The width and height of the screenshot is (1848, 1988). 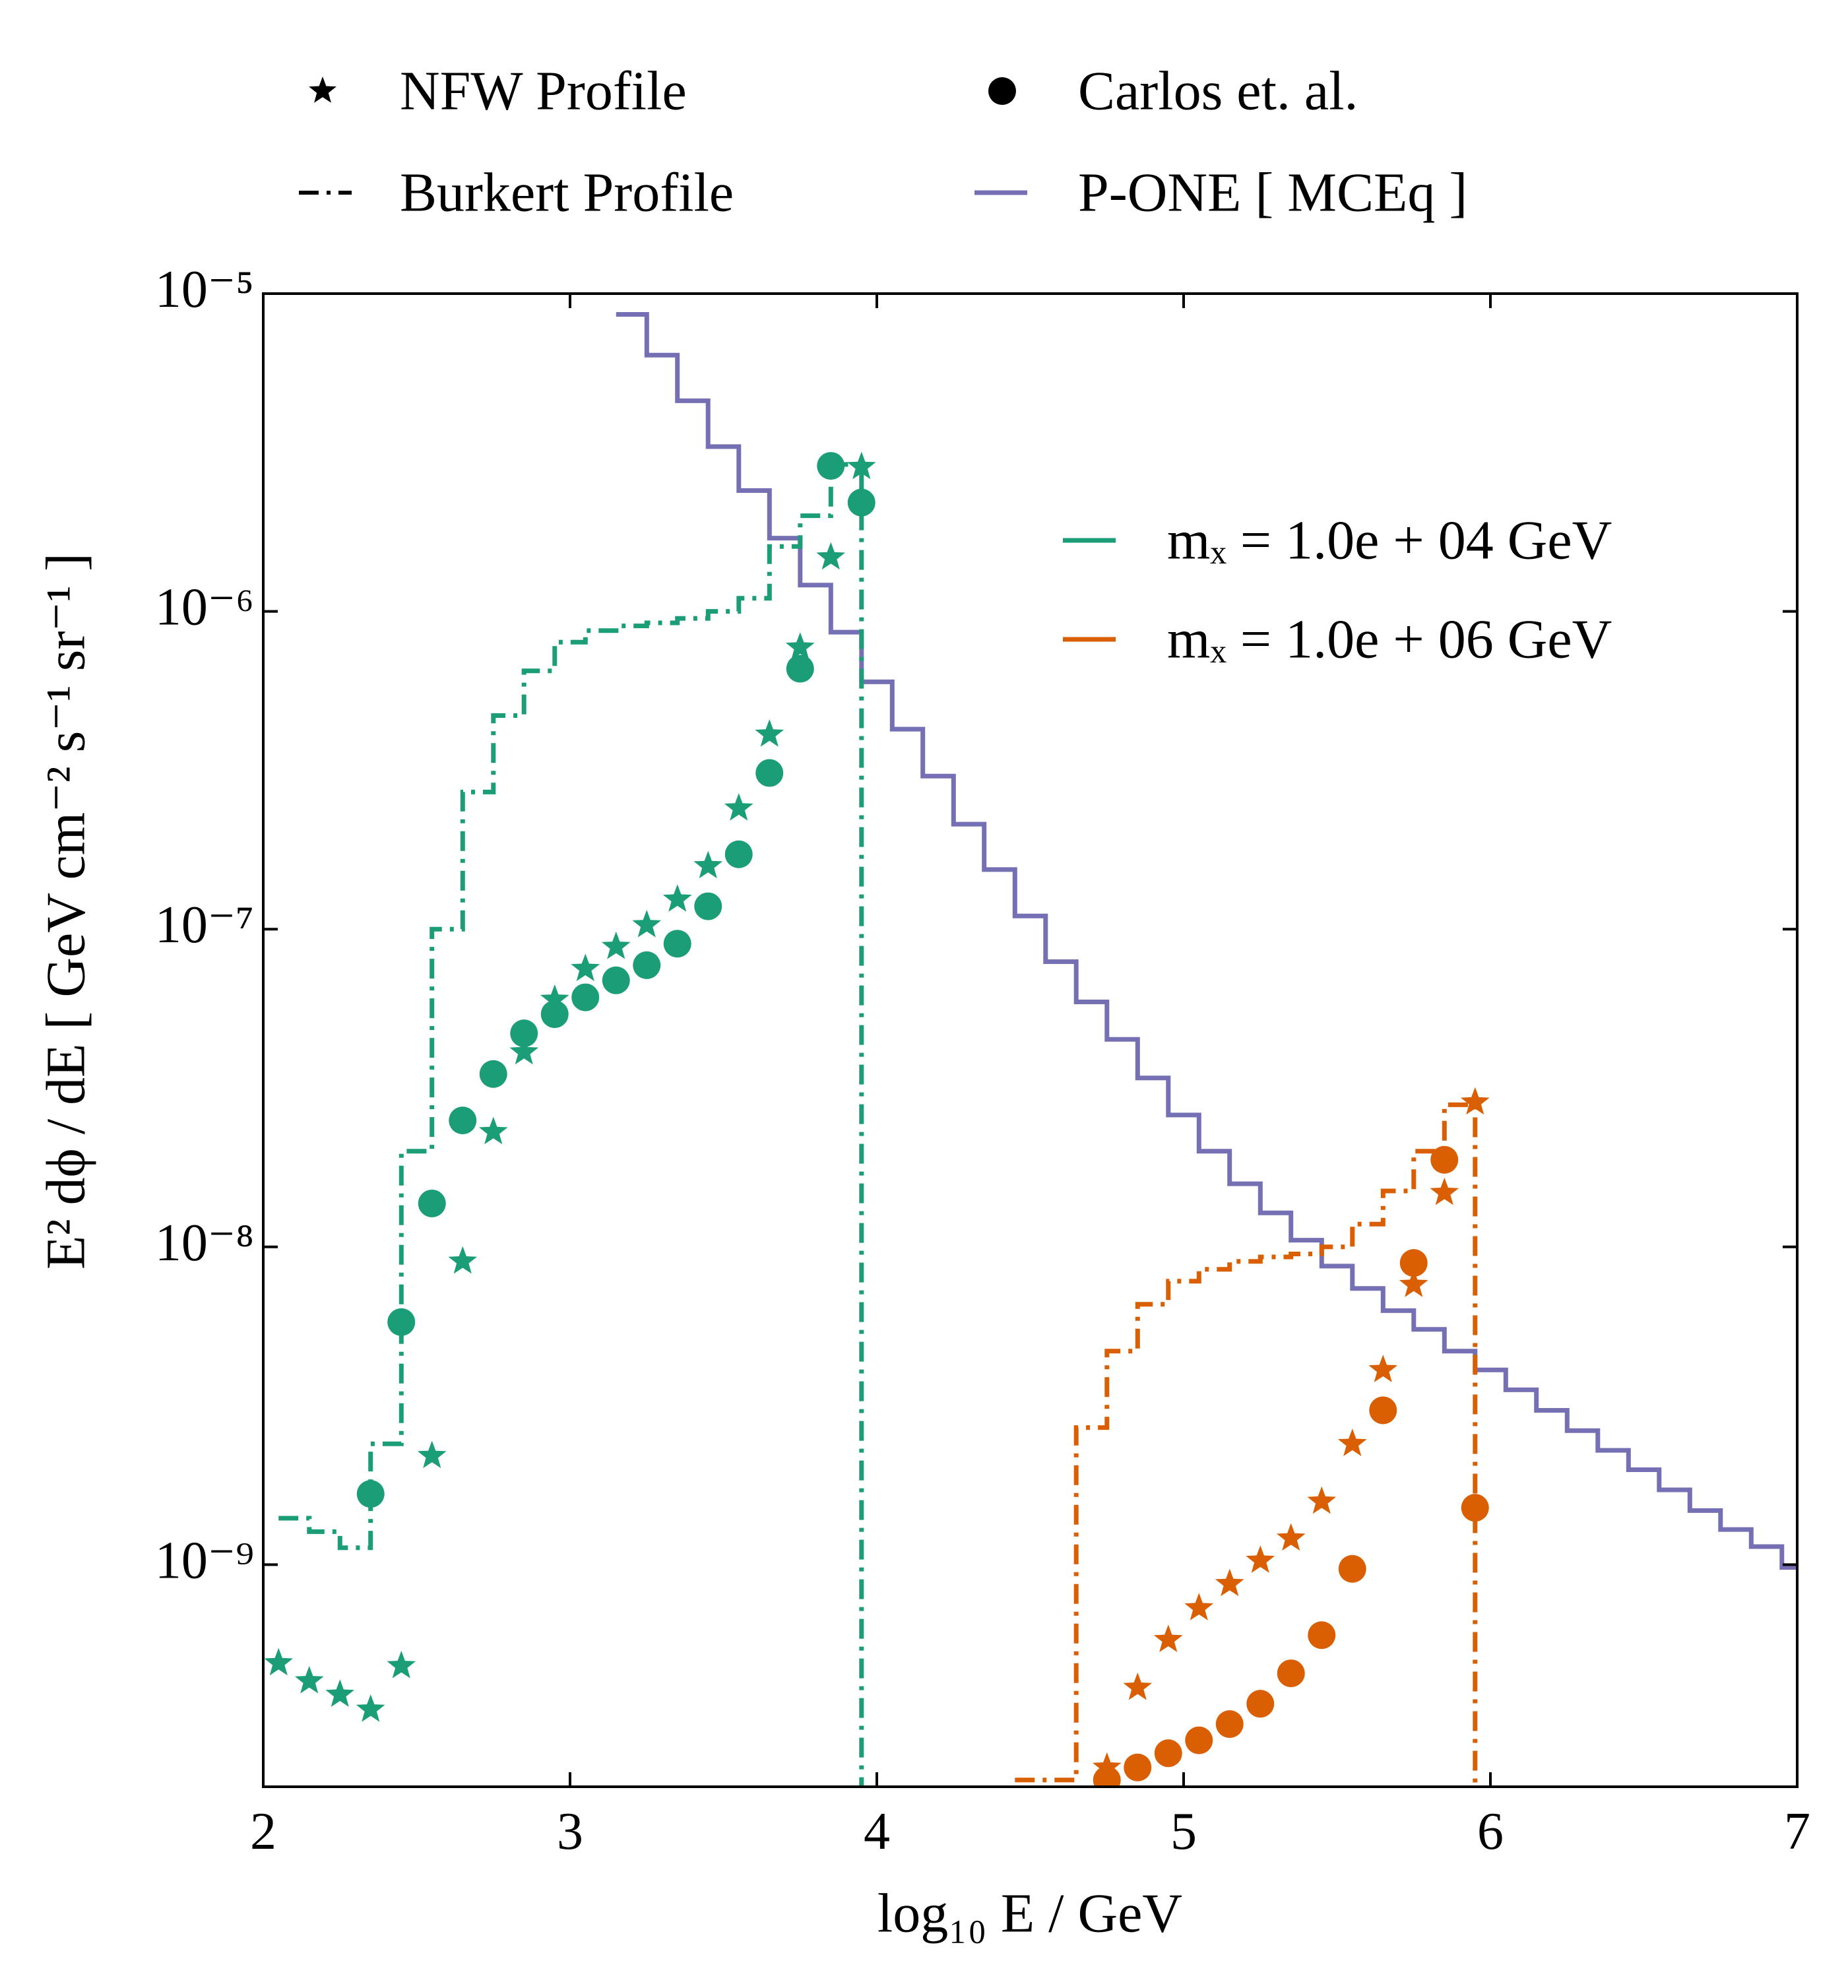 I want to click on mass-legend-label: mₓ = 1.0e + 06 GeV, so click(x=1390, y=639).